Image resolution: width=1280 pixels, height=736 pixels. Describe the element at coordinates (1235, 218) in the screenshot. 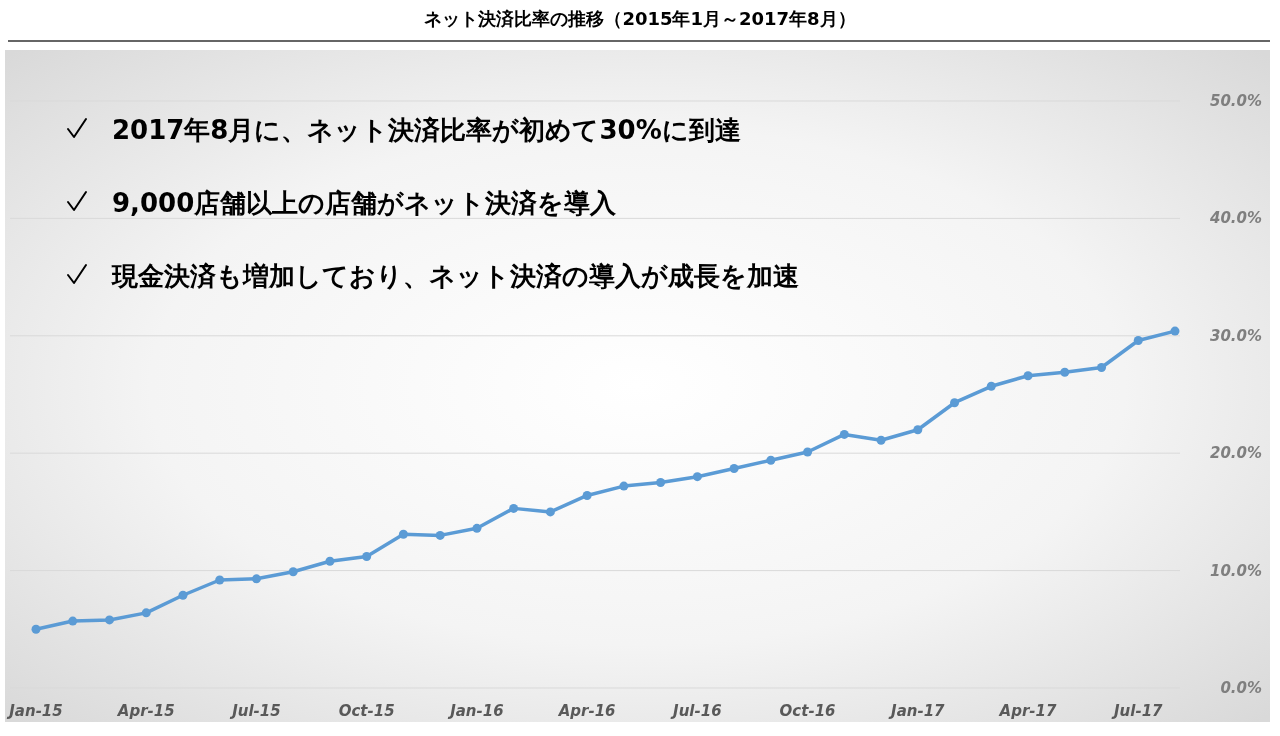

I see `y-tick-label: 40.0%` at that location.